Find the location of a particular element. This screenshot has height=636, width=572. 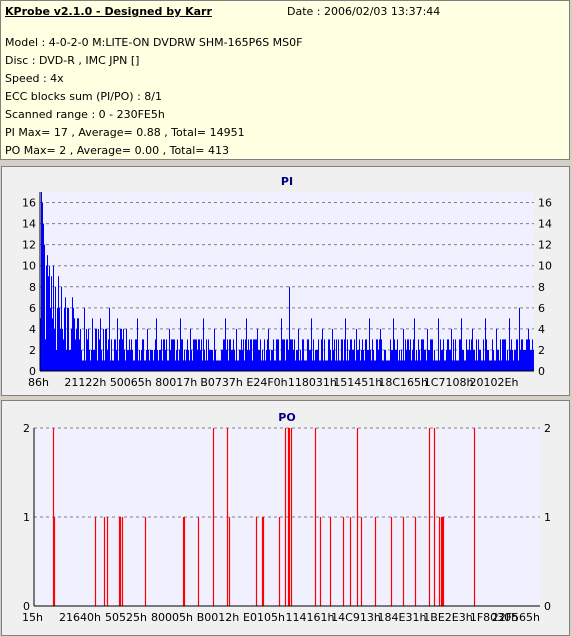

x-tick-label: 80017h is located at coordinates (176, 382).